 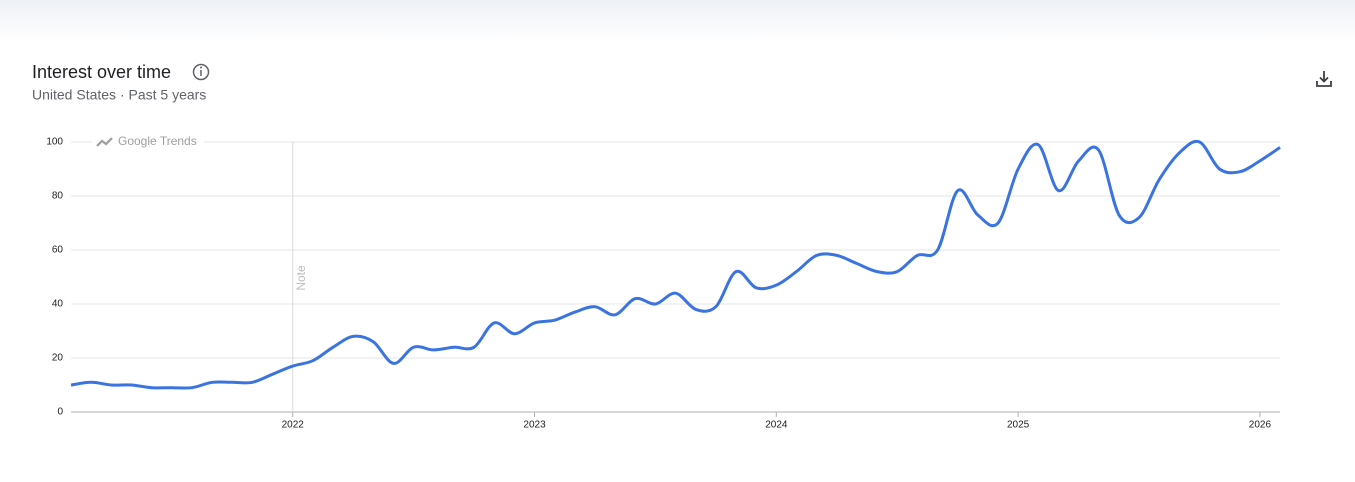 I want to click on info-icon, so click(x=201, y=72).